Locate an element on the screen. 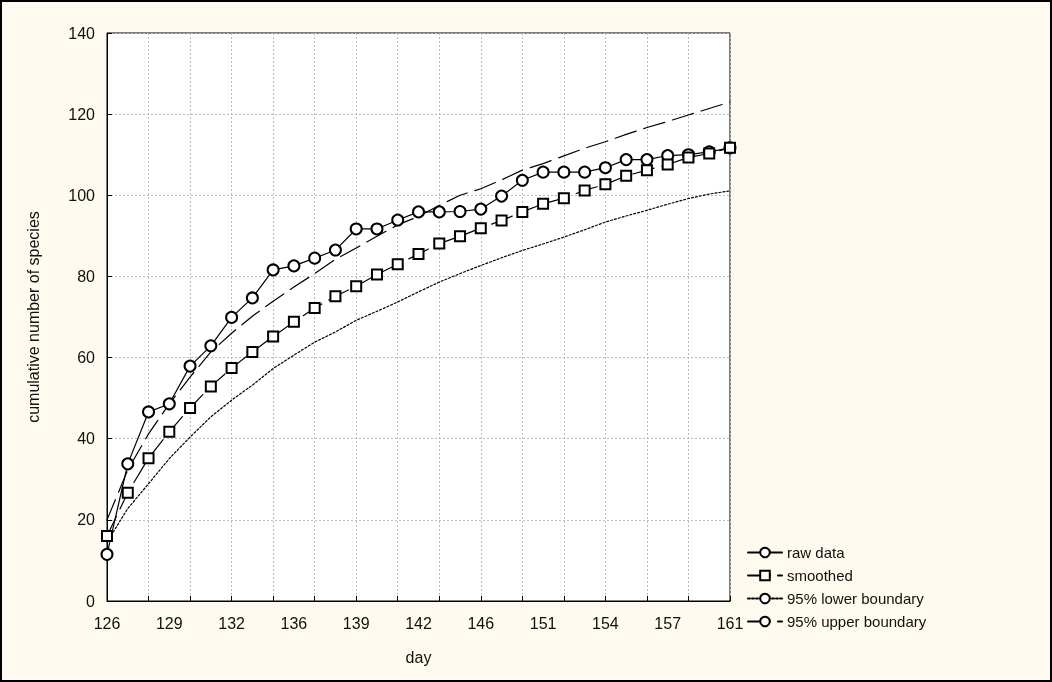 The width and height of the screenshot is (1052, 682). y-tick-label: 40 is located at coordinates (86, 439).